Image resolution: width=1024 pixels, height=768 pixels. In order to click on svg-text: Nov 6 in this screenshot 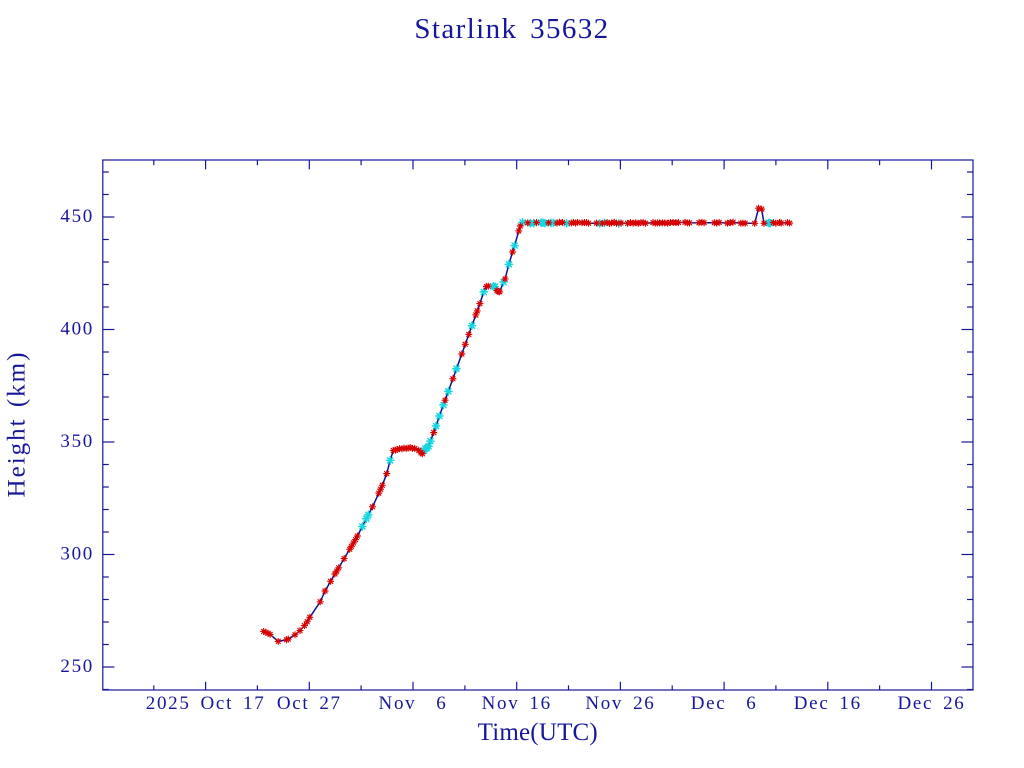, I will do `click(413, 703)`.